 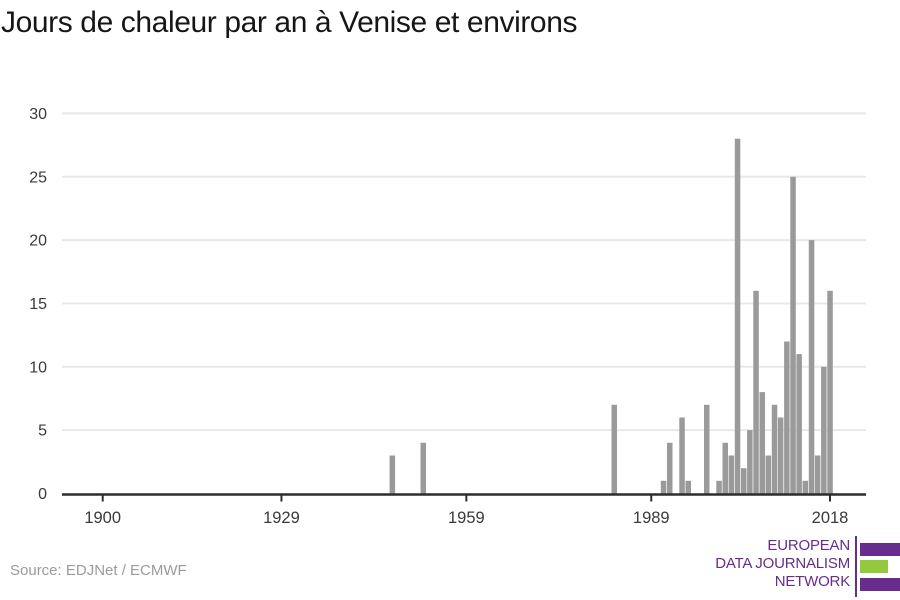 I want to click on bar-2010, so click(x=780, y=455).